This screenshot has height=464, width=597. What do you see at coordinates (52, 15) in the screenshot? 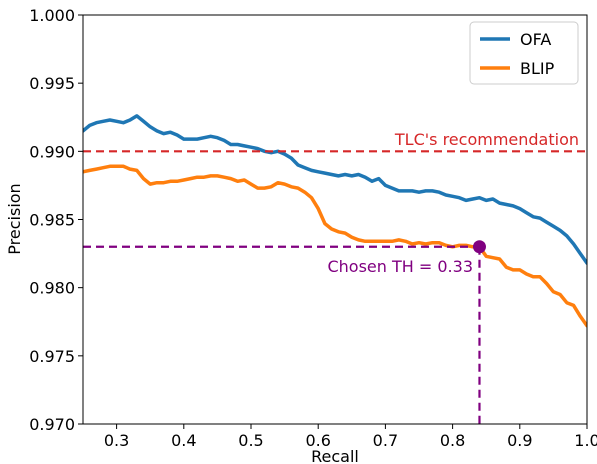
I see `y-tick-label: 1.000` at bounding box center [52, 15].